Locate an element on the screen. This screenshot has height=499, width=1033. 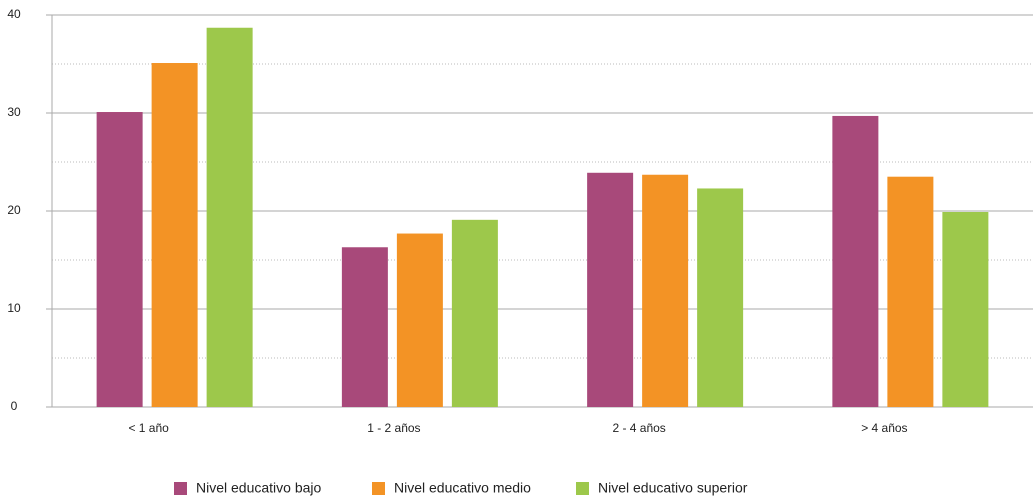
y-tick-label: 40 is located at coordinates (14, 14).